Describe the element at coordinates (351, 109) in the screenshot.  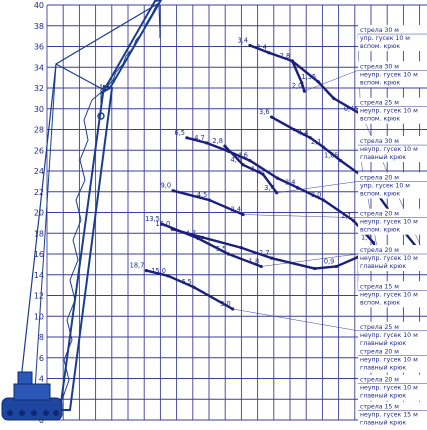
I see `capacity-label: 0,45` at that location.